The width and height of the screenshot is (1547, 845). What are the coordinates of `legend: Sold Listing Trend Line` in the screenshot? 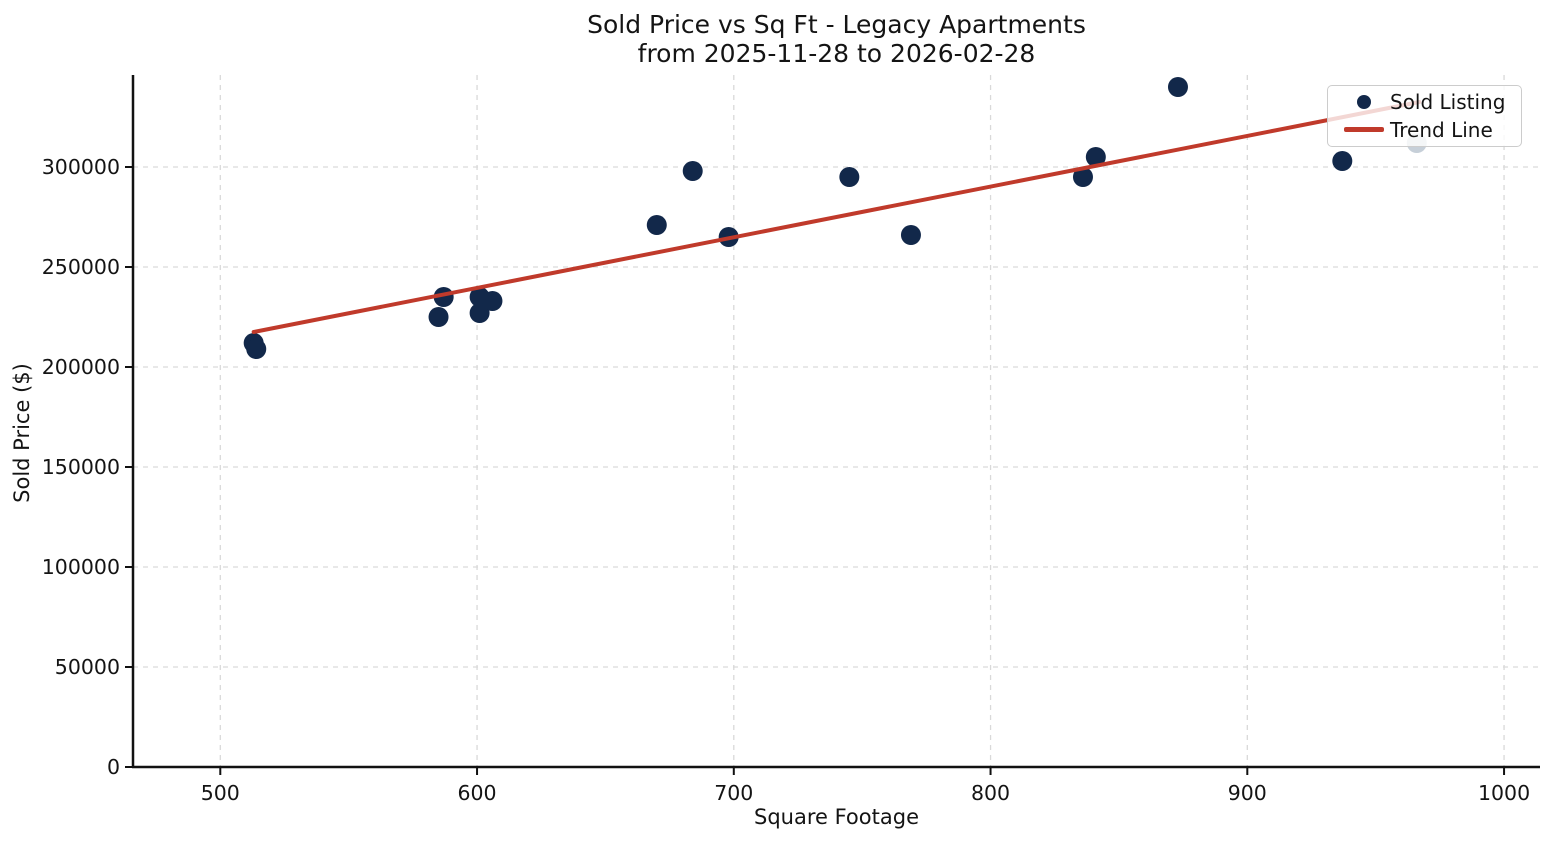 It's located at (1424, 116).